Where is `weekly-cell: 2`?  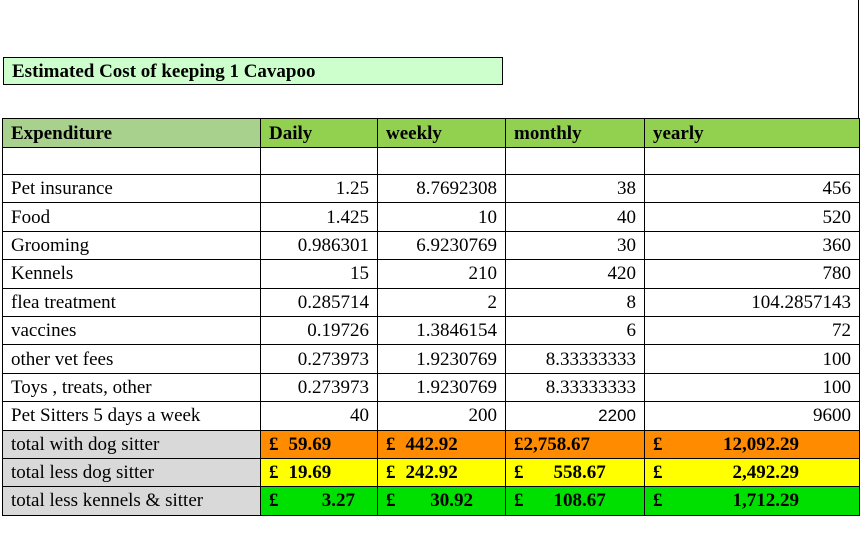
weekly-cell: 2 is located at coordinates (441, 302).